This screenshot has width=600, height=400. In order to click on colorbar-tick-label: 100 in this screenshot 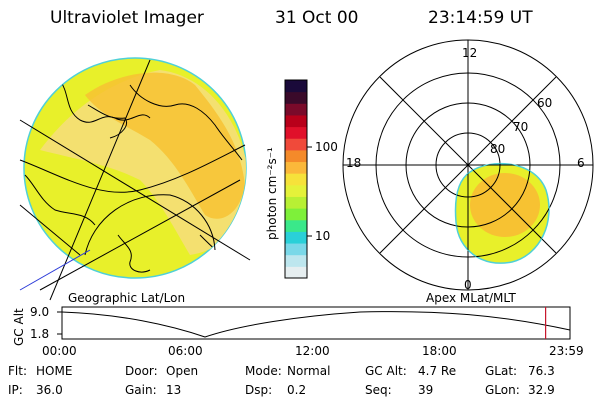, I will do `click(326, 147)`.